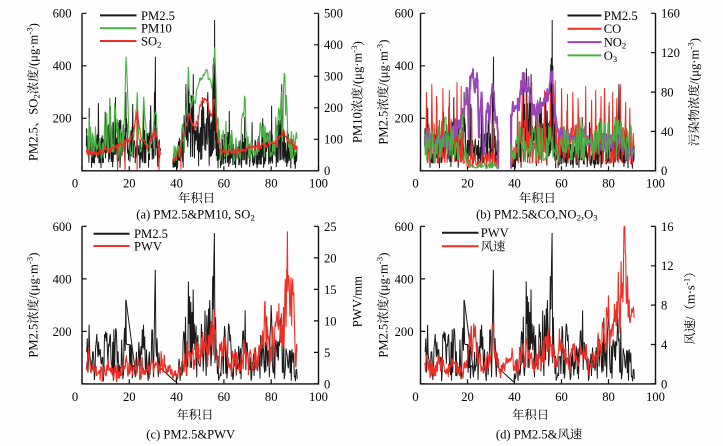 The width and height of the screenshot is (723, 446). I want to click on svg-text: (c) PM2.5&PWV, so click(190, 435).